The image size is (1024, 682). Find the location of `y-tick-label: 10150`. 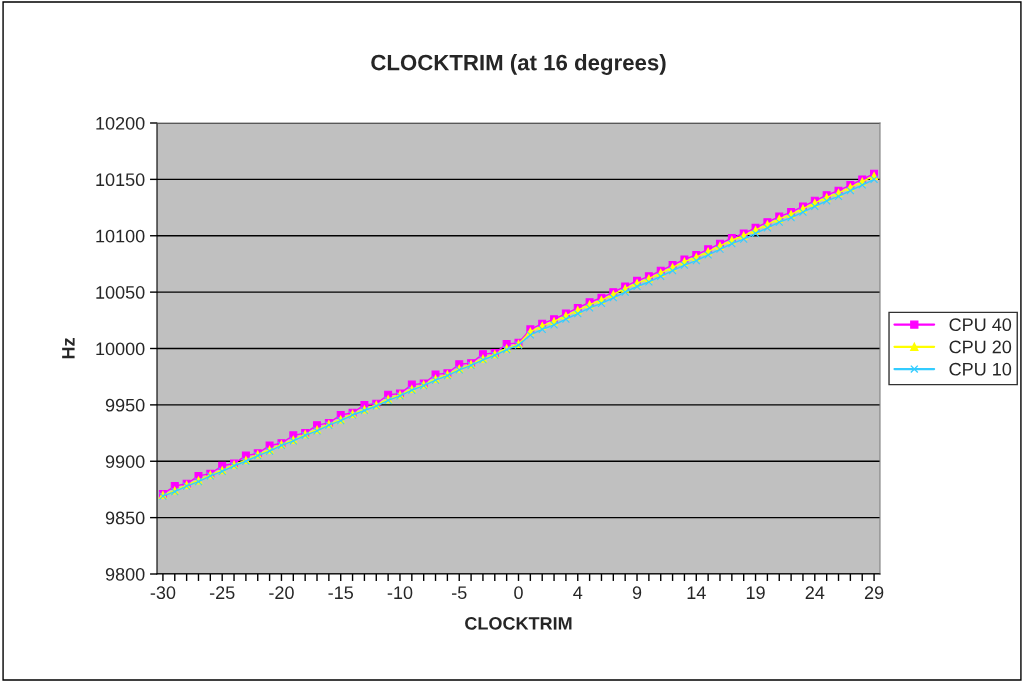

y-tick-label: 10150 is located at coordinates (120, 180).